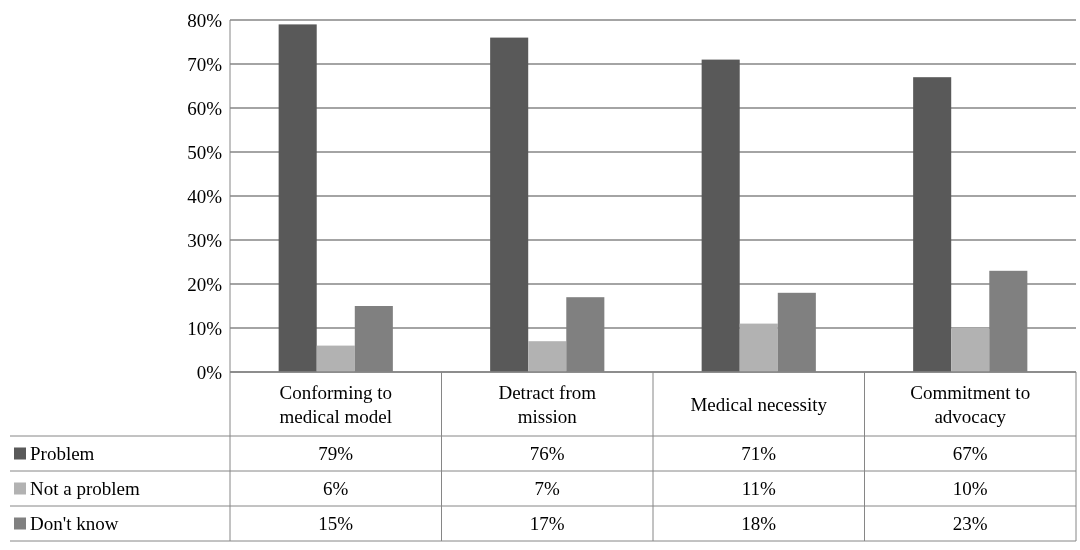 The width and height of the screenshot is (1080, 550). Describe the element at coordinates (205, 152) in the screenshot. I see `y-tick-label: 50%` at that location.